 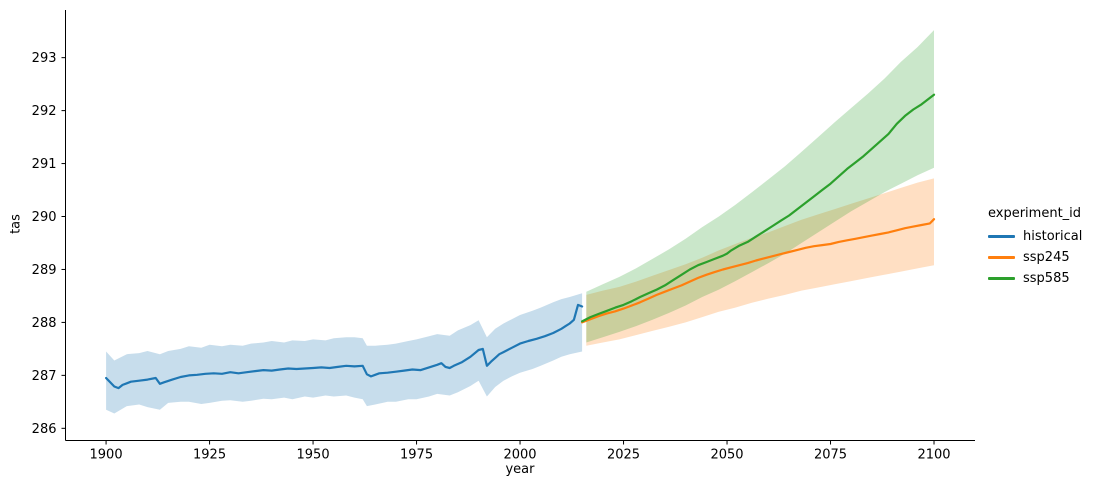 I want to click on y-tick-label: 292, so click(x=44, y=111).